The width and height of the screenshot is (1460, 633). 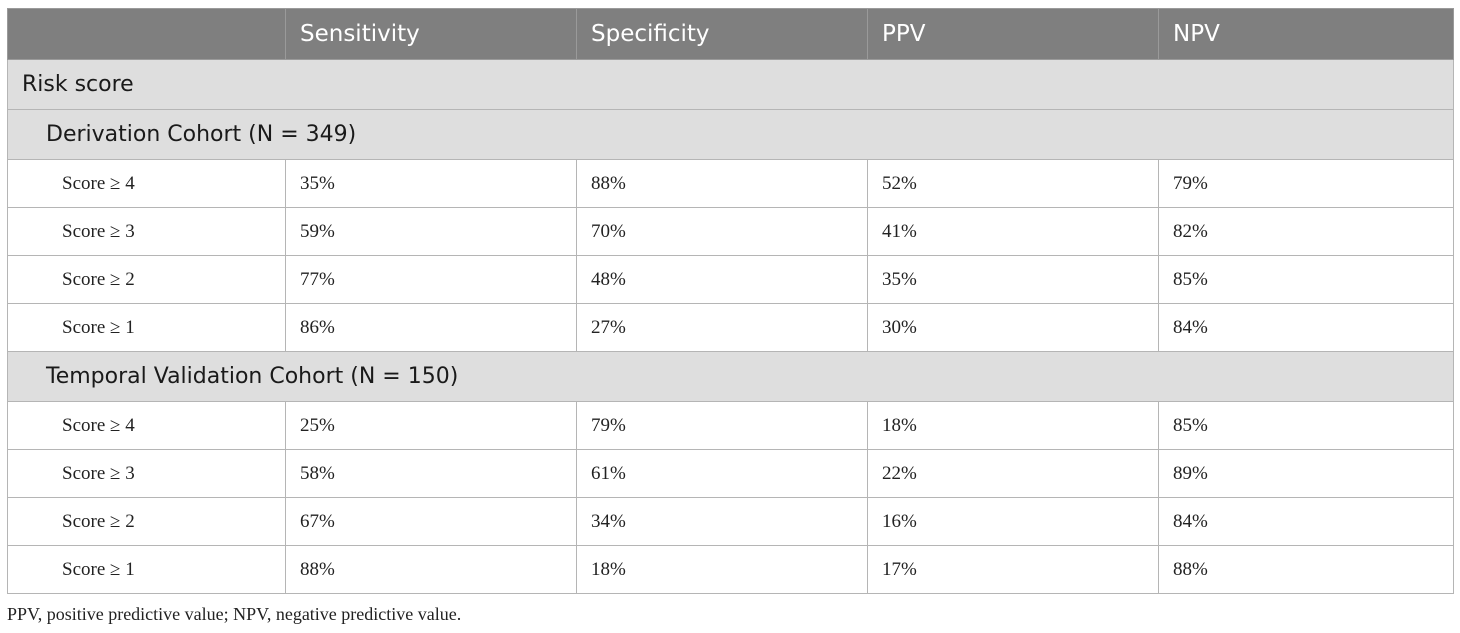 What do you see at coordinates (722, 34) in the screenshot?
I see `header-cell-specificity: Specificity` at bounding box center [722, 34].